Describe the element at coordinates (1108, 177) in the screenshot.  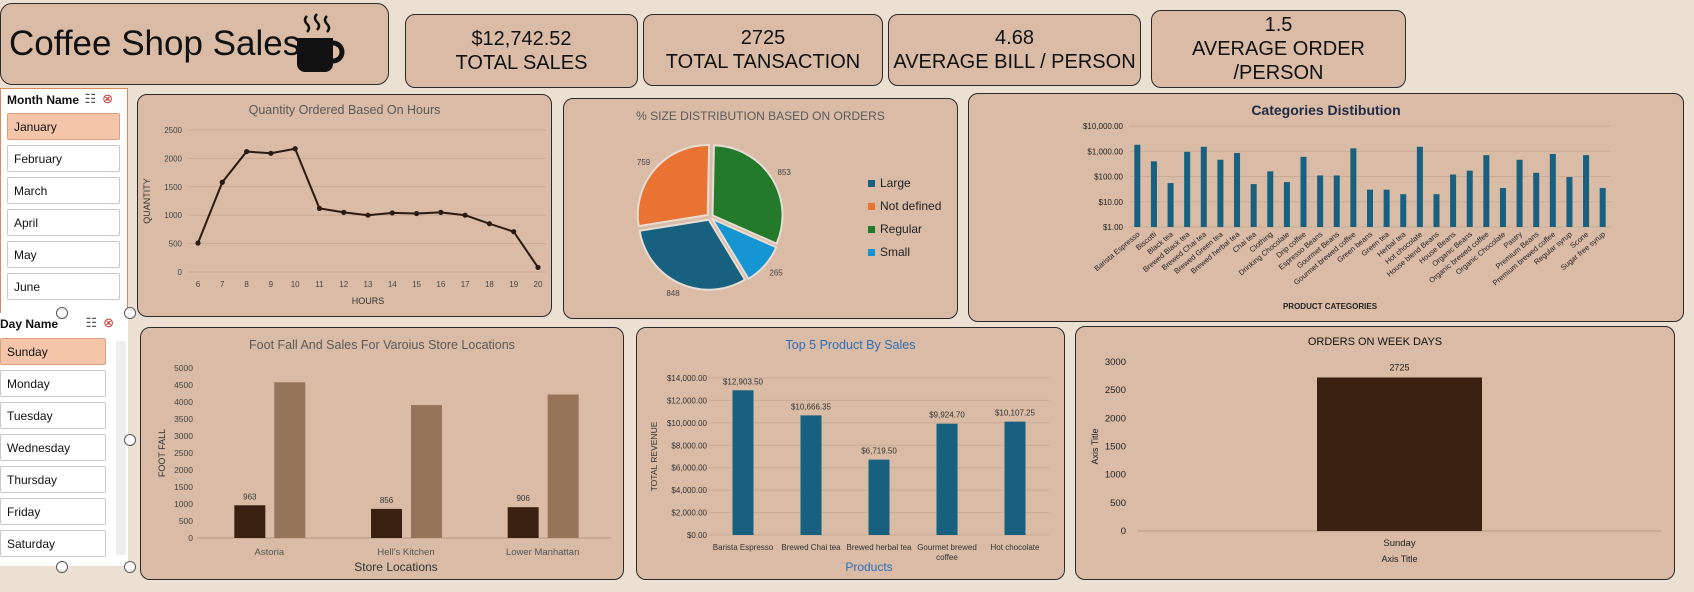
I see `y-tick-label: $100.00` at that location.